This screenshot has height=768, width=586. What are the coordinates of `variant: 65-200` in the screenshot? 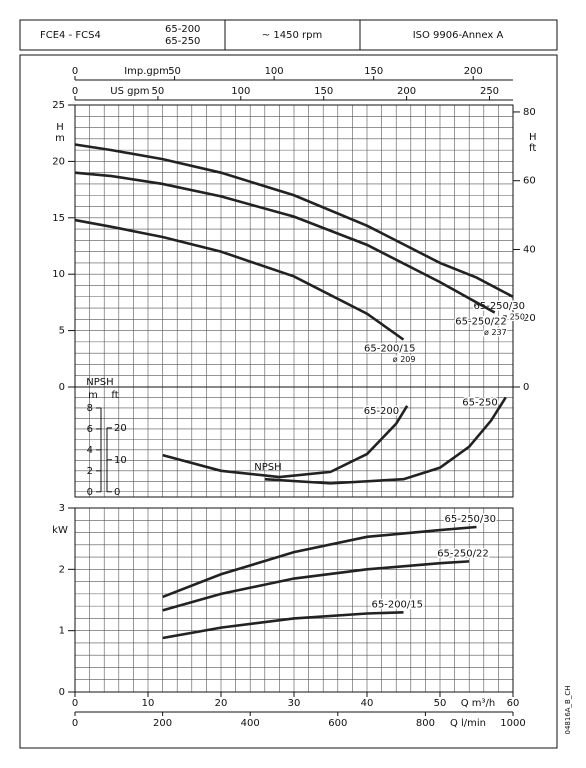 It's located at (182, 29).